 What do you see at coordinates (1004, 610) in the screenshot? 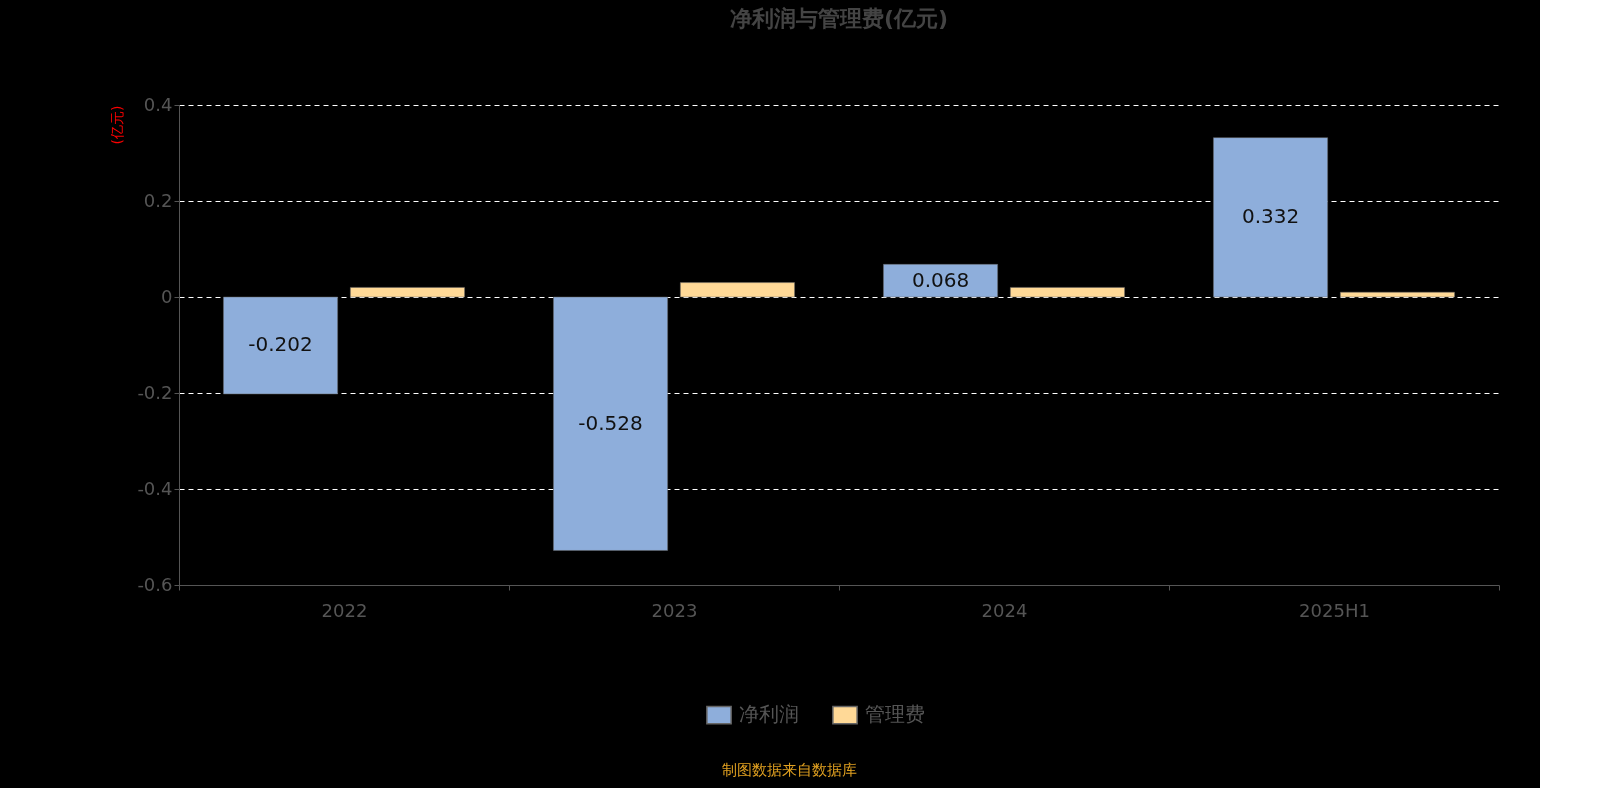
I see `x-tick-label: 2024` at bounding box center [1004, 610].